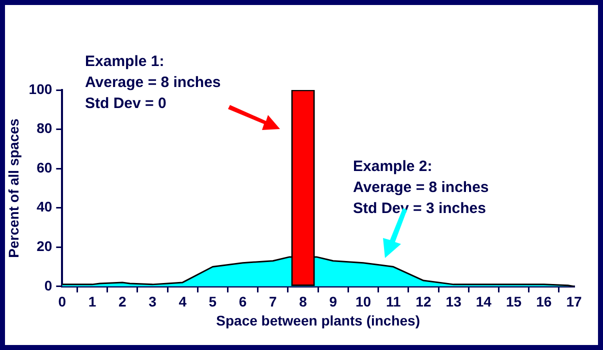 This screenshot has width=603, height=350. What do you see at coordinates (484, 302) in the screenshot?
I see `x-tick-label: 14` at bounding box center [484, 302].